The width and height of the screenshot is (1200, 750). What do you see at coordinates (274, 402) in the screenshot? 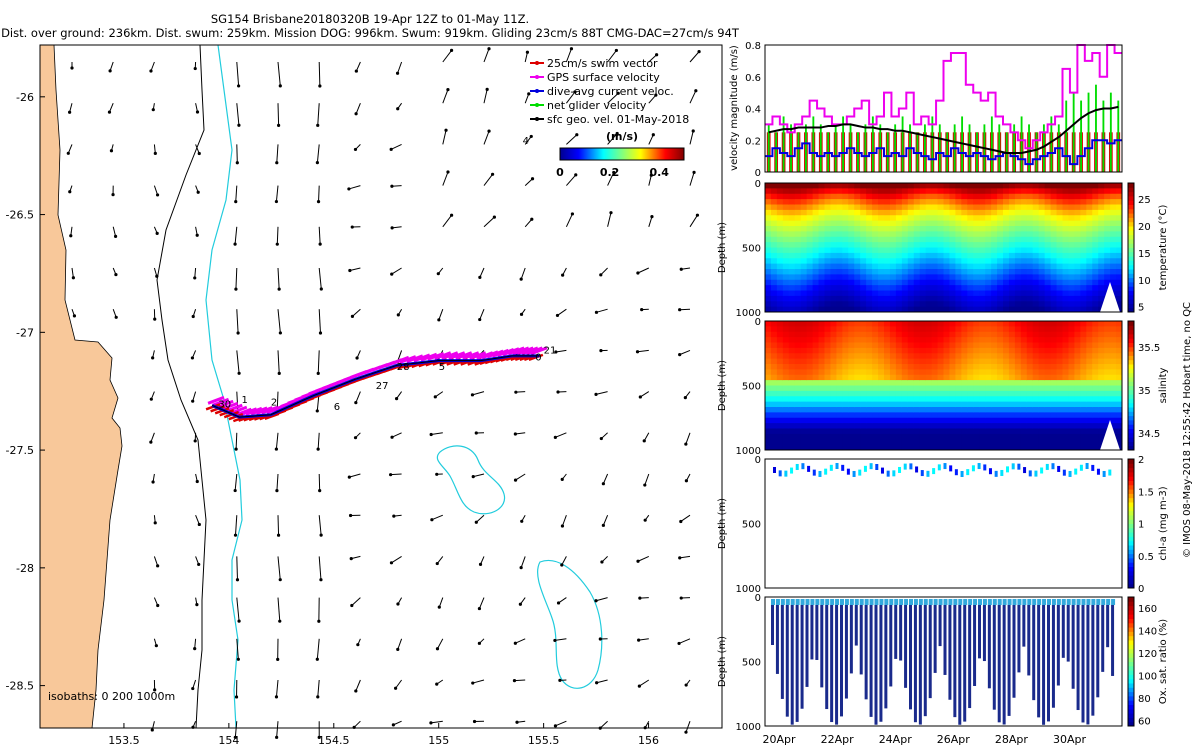
I see `track-day-label: 2` at bounding box center [274, 402].